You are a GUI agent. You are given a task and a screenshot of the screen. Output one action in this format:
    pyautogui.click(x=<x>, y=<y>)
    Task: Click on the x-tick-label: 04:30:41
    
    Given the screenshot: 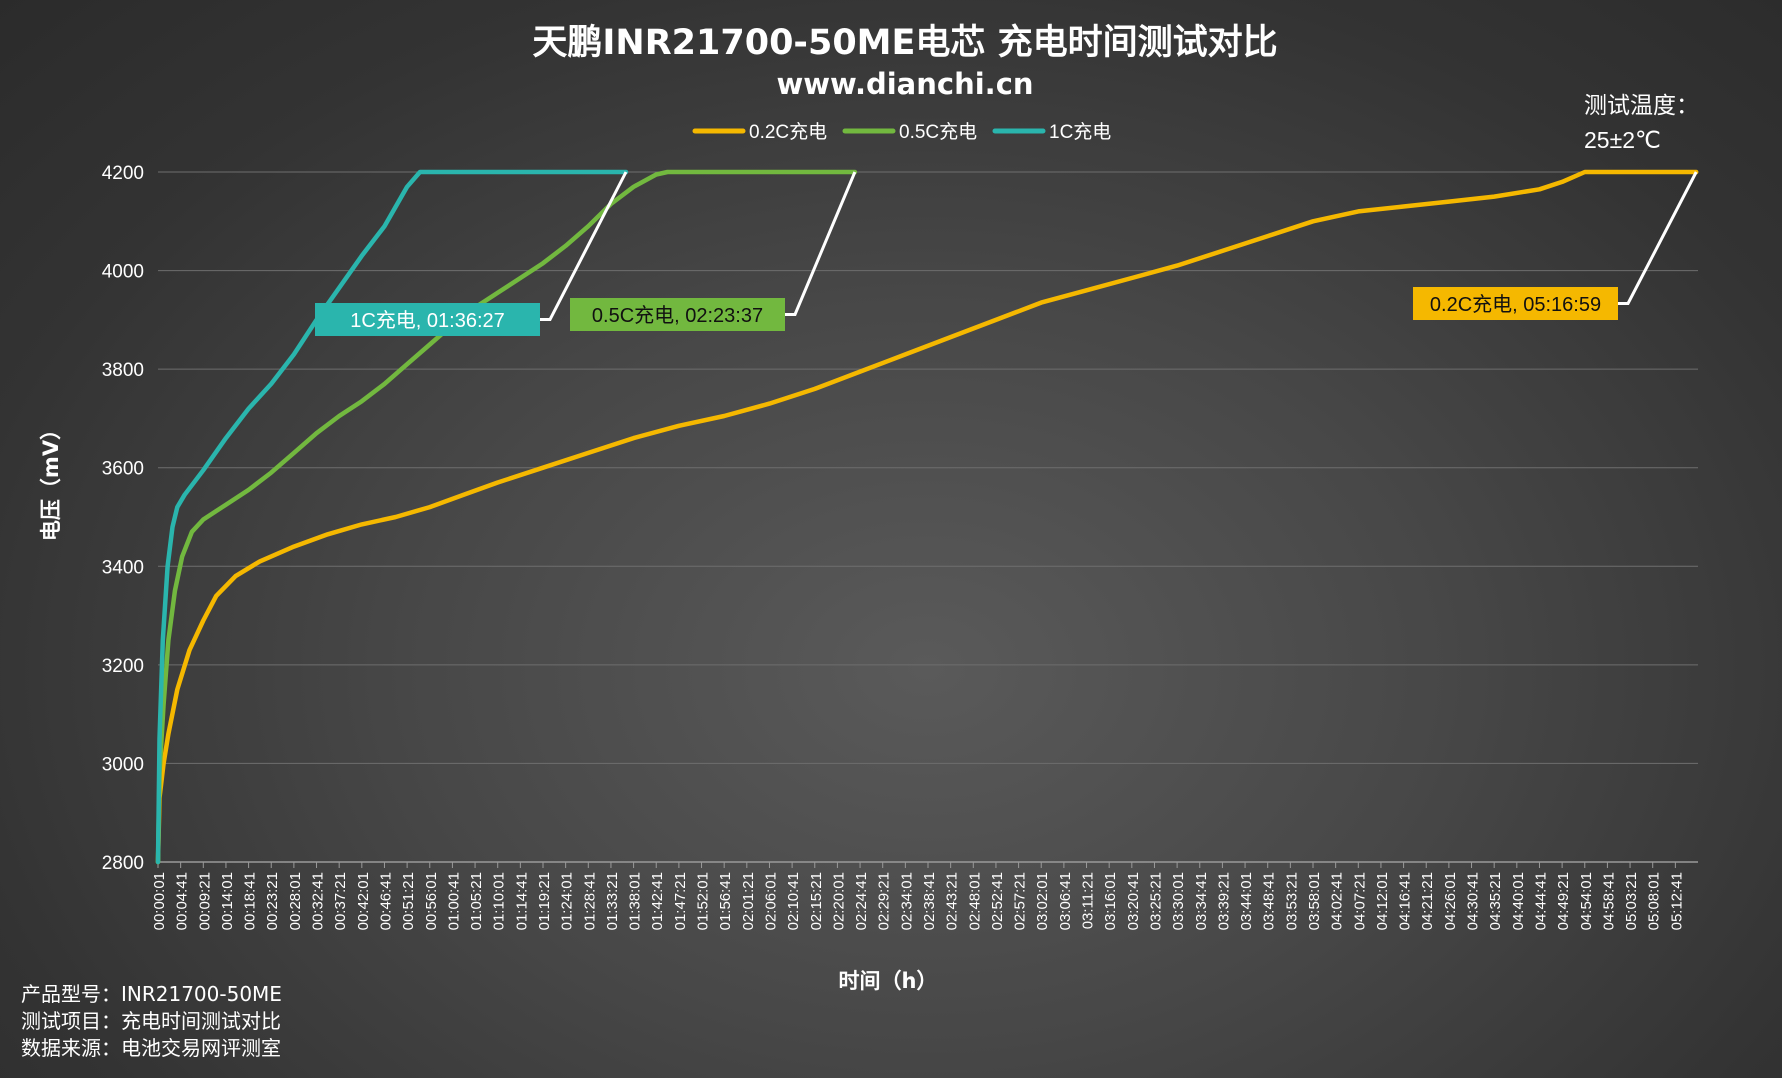 What is the action you would take?
    pyautogui.click(x=1473, y=901)
    